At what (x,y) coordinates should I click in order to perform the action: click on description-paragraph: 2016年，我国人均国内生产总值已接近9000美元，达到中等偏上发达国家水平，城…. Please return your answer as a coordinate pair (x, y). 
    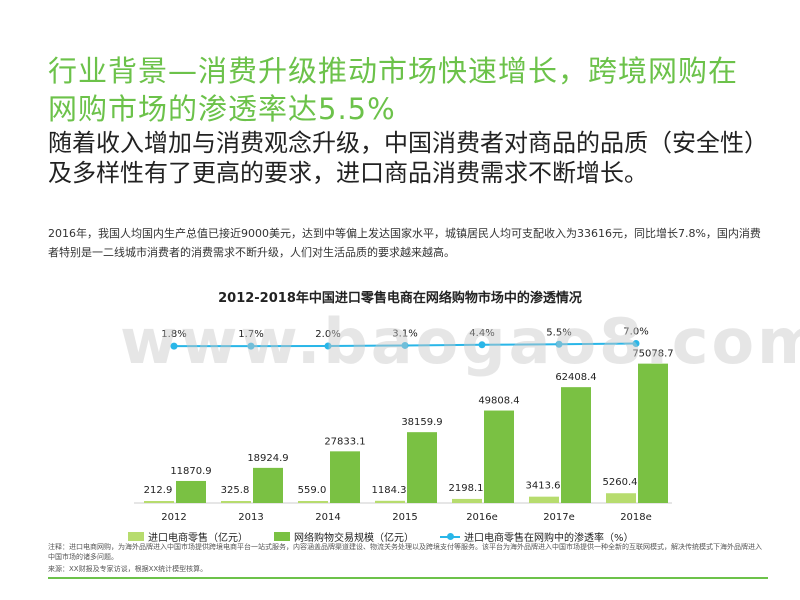
    Looking at the image, I should click on (404, 243).